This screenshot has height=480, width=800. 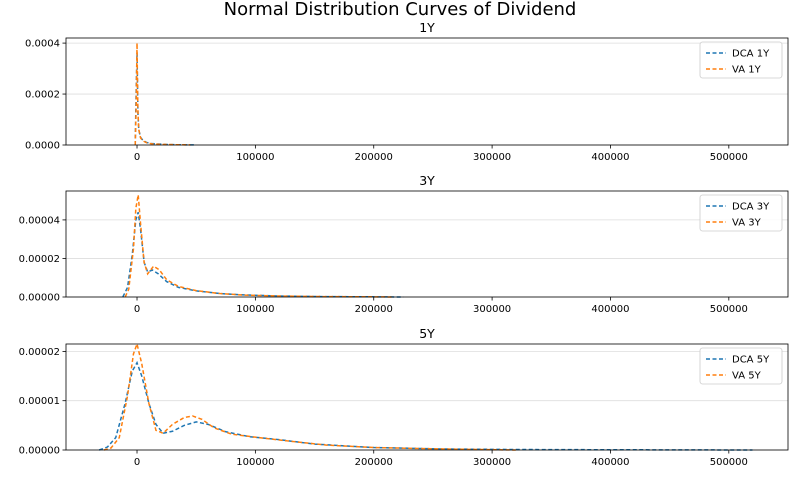 What do you see at coordinates (751, 360) in the screenshot?
I see `legend-label: DCA 5Y` at bounding box center [751, 360].